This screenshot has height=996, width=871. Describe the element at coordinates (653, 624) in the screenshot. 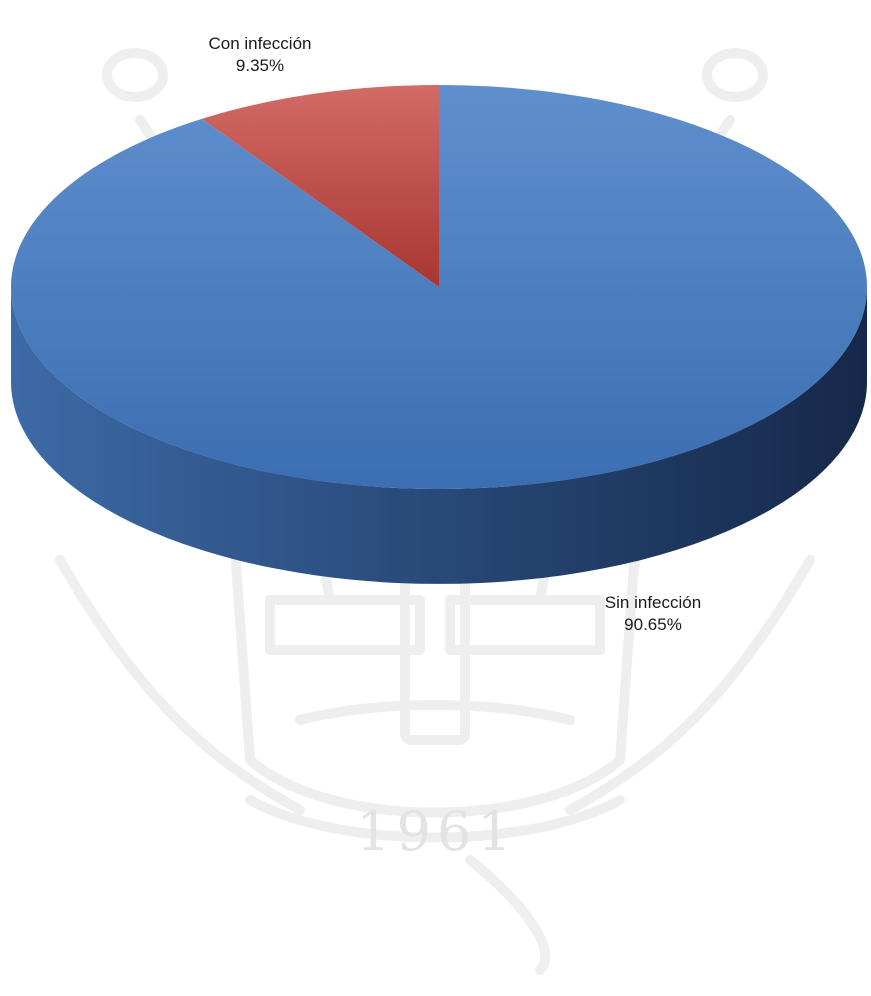

I see `slice-label-sin-infeccion-value: 90.65%` at that location.